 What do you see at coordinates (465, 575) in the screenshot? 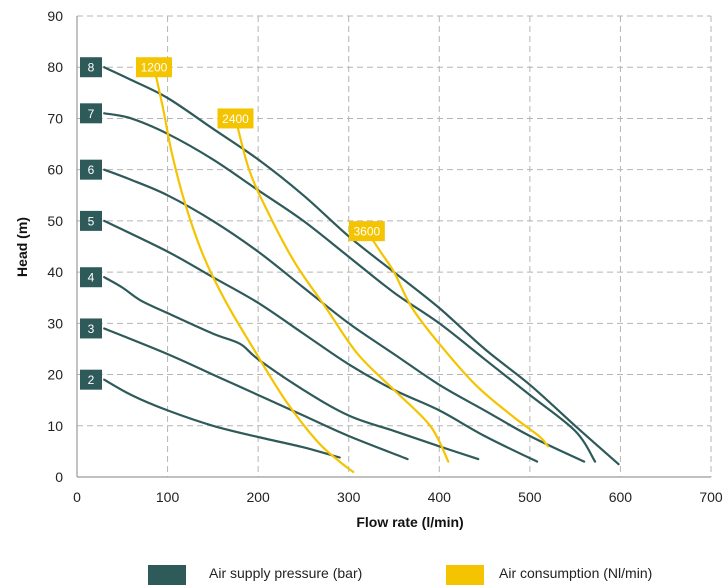
I see `legend-swatch-consumption` at bounding box center [465, 575].